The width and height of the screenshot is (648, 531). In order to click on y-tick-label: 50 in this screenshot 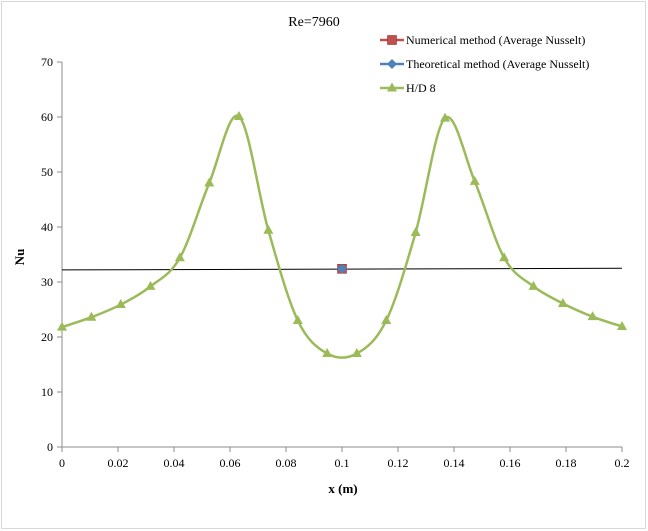, I will do `click(47, 172)`.